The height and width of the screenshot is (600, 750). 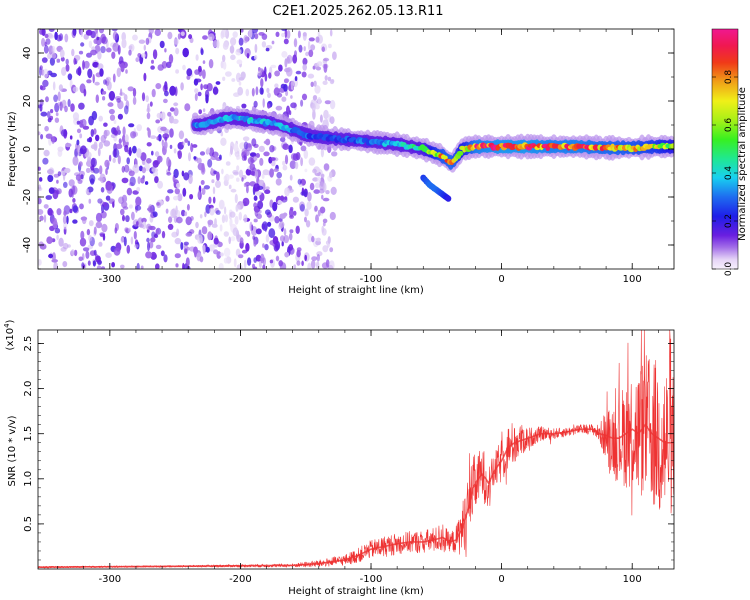 I want to click on snr-multiplier-exponent: 4, so click(x=7, y=325).